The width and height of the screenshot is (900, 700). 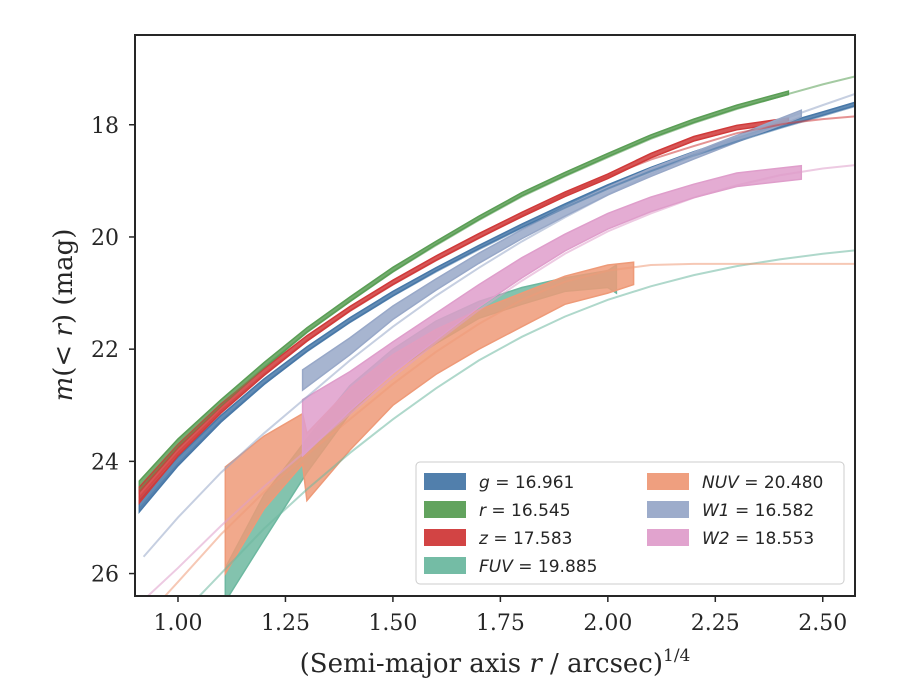 I want to click on legend-swatch-g, so click(x=445, y=481).